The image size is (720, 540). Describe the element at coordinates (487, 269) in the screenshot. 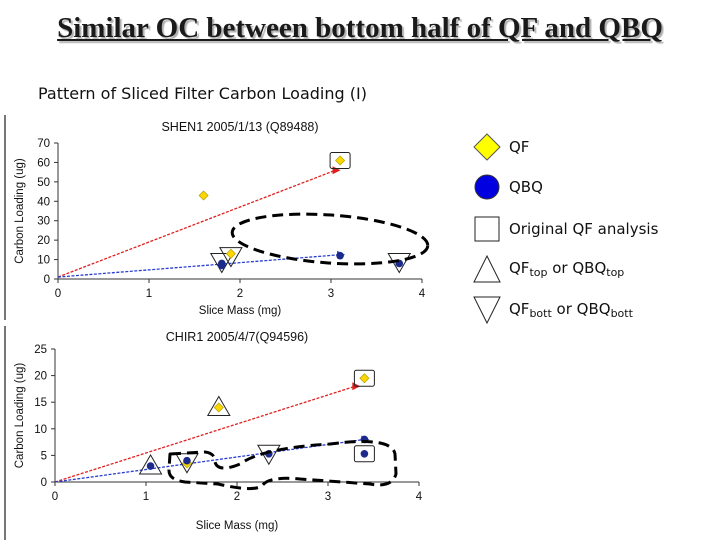

I see `triangle-up-icon` at that location.